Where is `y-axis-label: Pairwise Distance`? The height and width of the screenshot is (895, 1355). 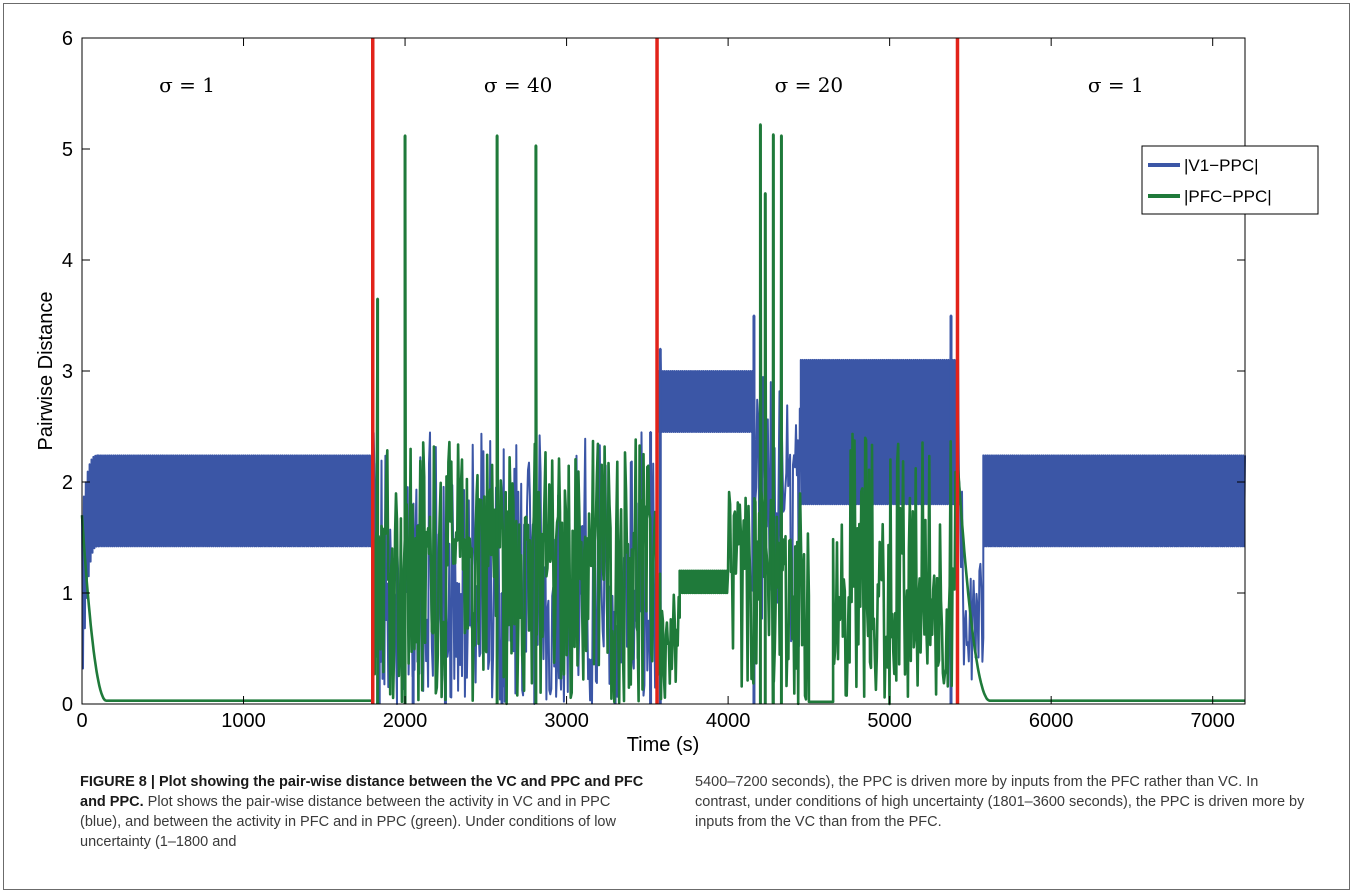
y-axis-label: Pairwise Distance is located at coordinates (46, 371).